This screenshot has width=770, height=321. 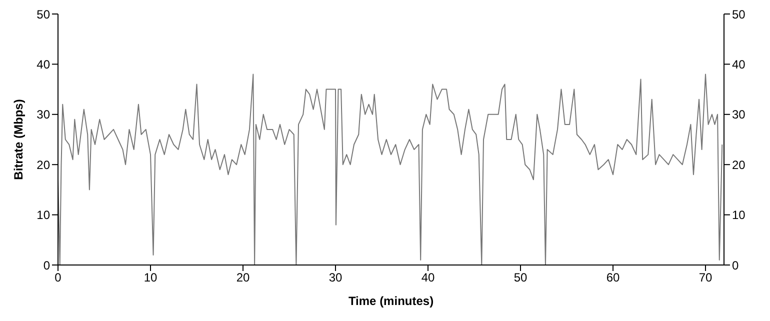 I want to click on y-tick-label: 10, so click(x=43, y=215).